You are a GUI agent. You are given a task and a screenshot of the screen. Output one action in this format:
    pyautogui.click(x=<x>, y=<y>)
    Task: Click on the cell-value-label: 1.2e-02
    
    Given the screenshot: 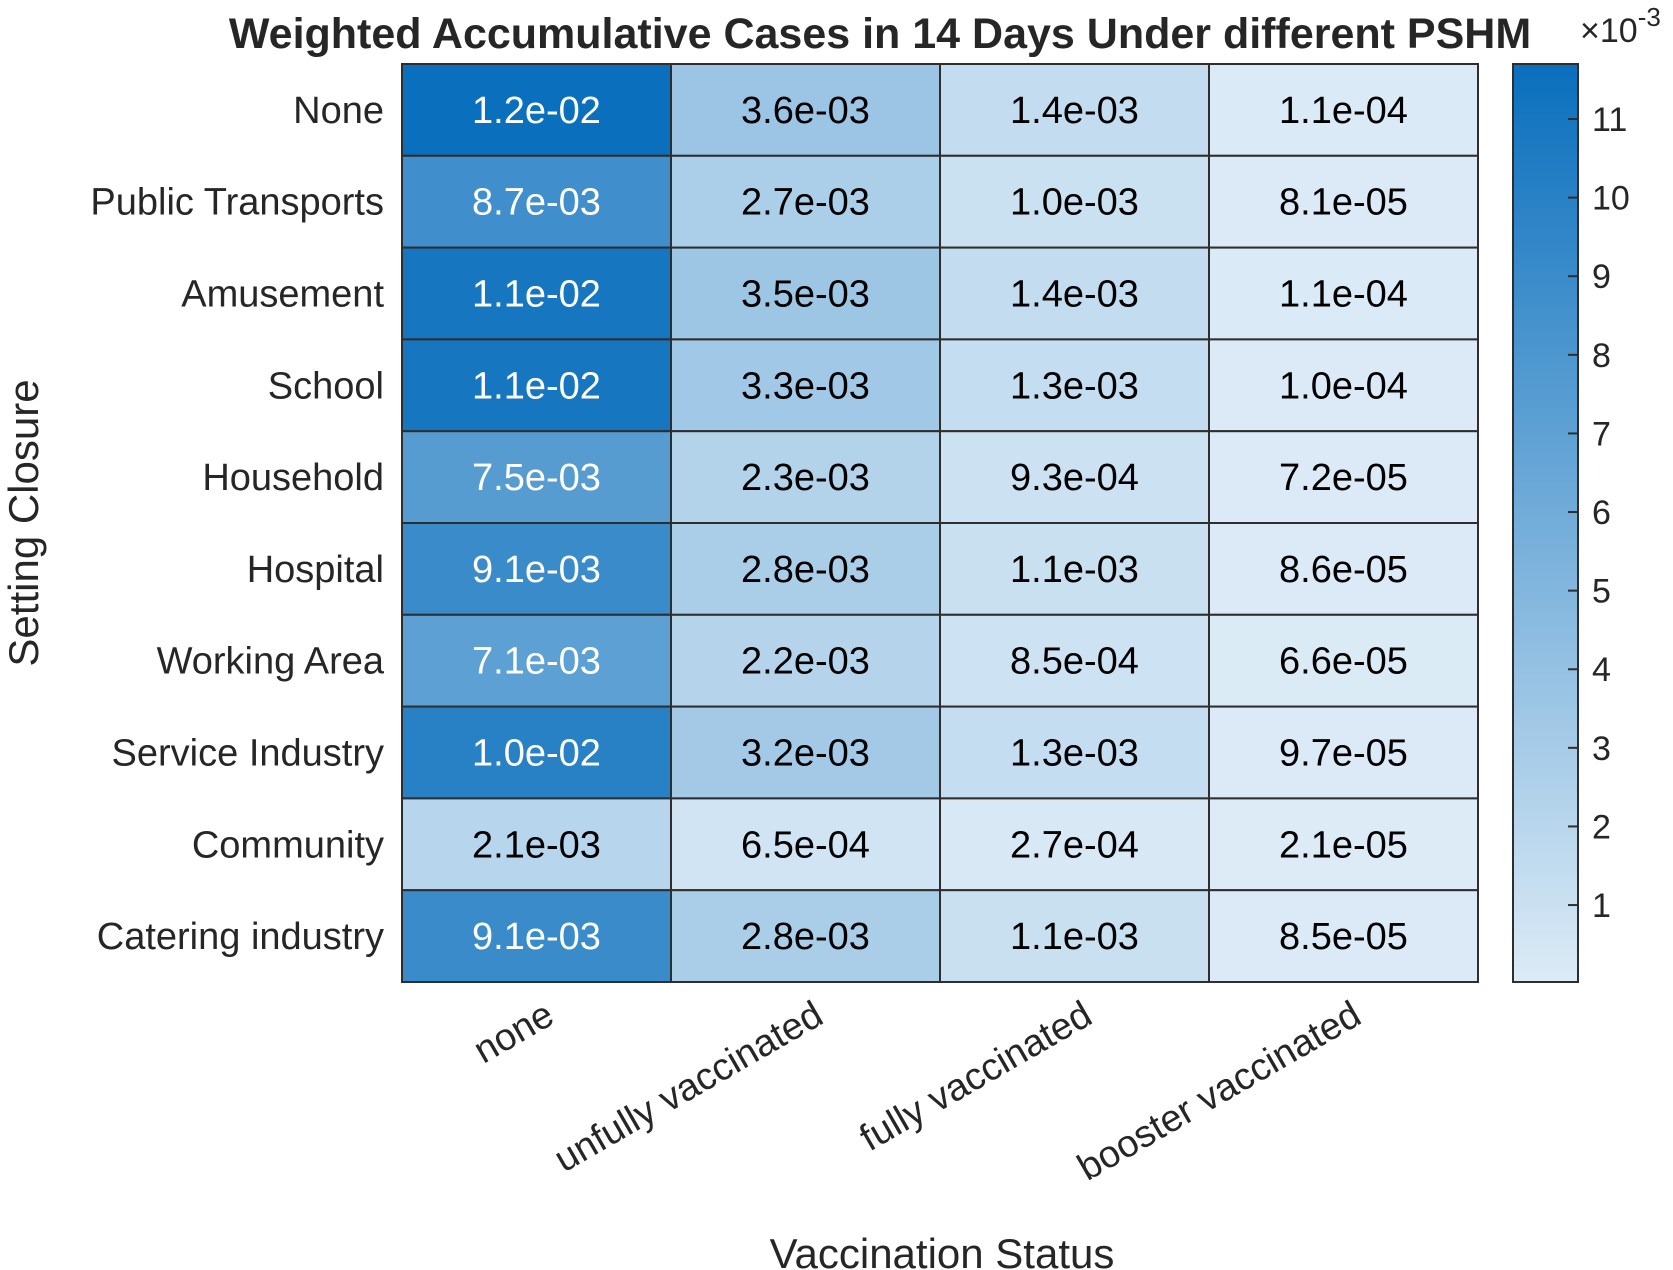 What is the action you would take?
    pyautogui.click(x=536, y=111)
    